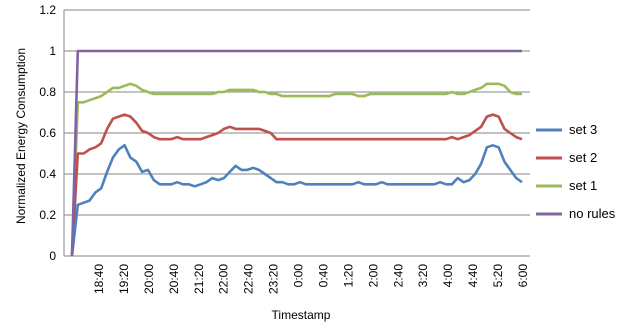 This screenshot has height=329, width=644. I want to click on y-tick-labels: 0 0.2 0.4 0.6 0.8 1 1.2, so click(47, 133).